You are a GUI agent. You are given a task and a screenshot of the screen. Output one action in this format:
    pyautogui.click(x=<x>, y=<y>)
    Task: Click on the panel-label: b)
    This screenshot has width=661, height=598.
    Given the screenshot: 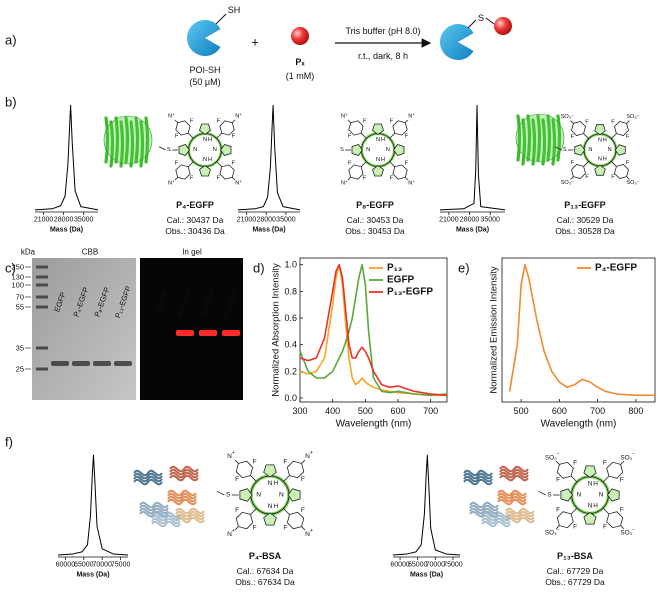 What is the action you would take?
    pyautogui.click(x=11, y=102)
    